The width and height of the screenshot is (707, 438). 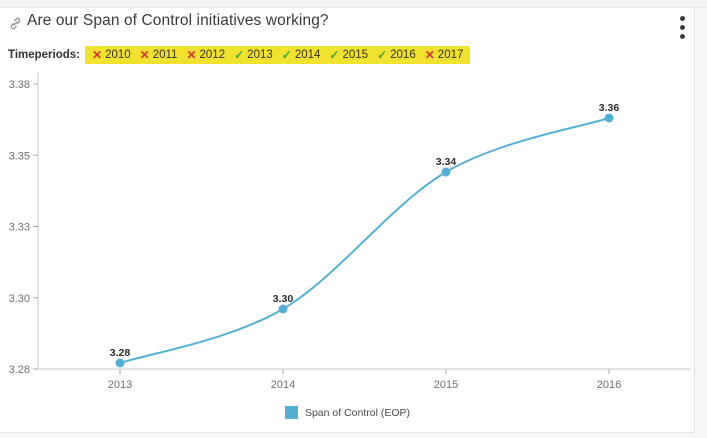 I want to click on y-tick-label: 3.33, so click(x=19, y=228).